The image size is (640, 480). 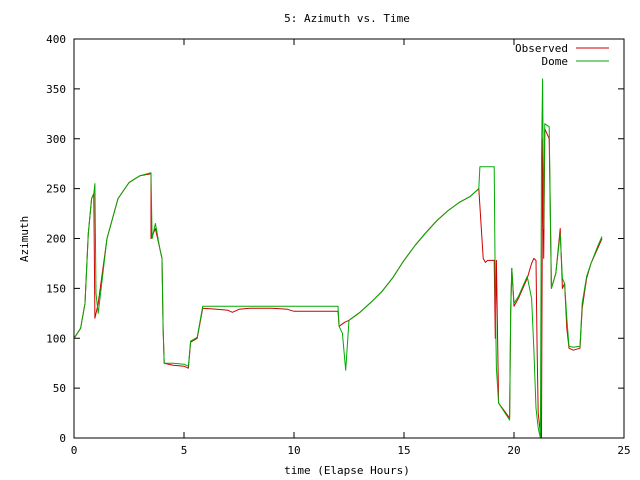 I want to click on y-tick-label: 400, so click(x=56, y=39).